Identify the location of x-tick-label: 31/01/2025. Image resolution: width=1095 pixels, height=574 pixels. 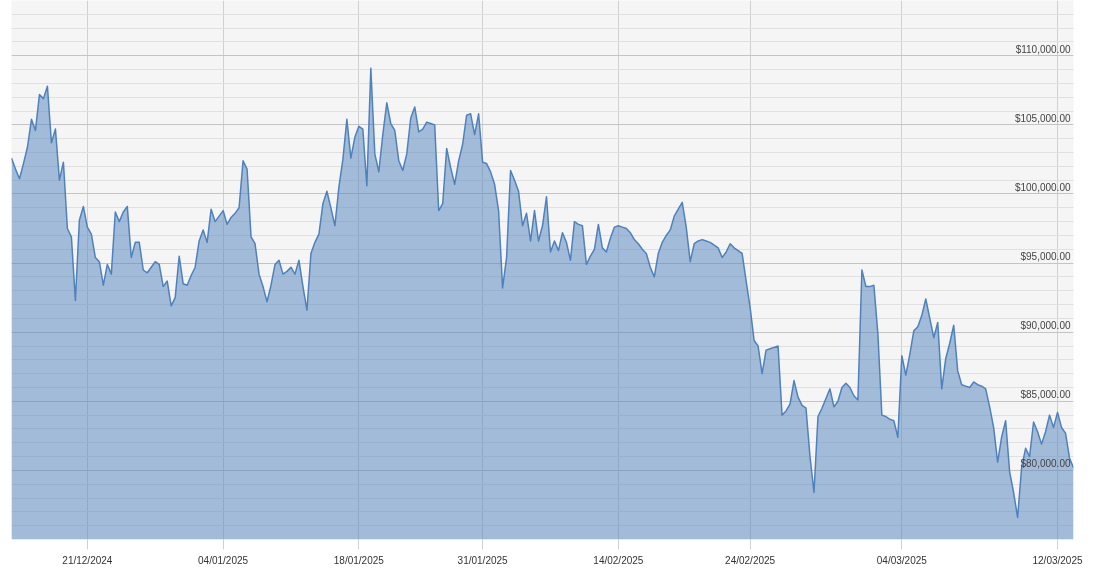
(483, 560).